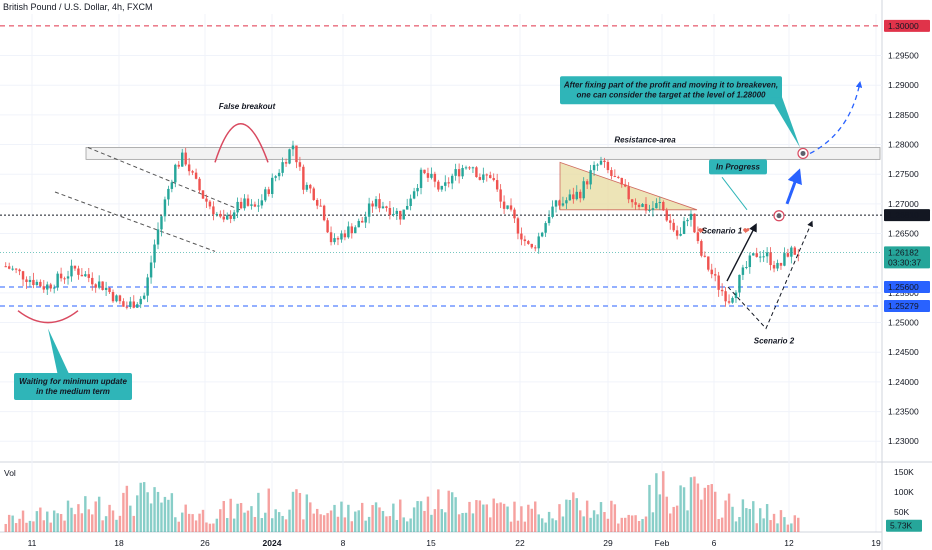  Describe the element at coordinates (247, 106) in the screenshot. I see `false-breakout-label: False breakout` at that location.